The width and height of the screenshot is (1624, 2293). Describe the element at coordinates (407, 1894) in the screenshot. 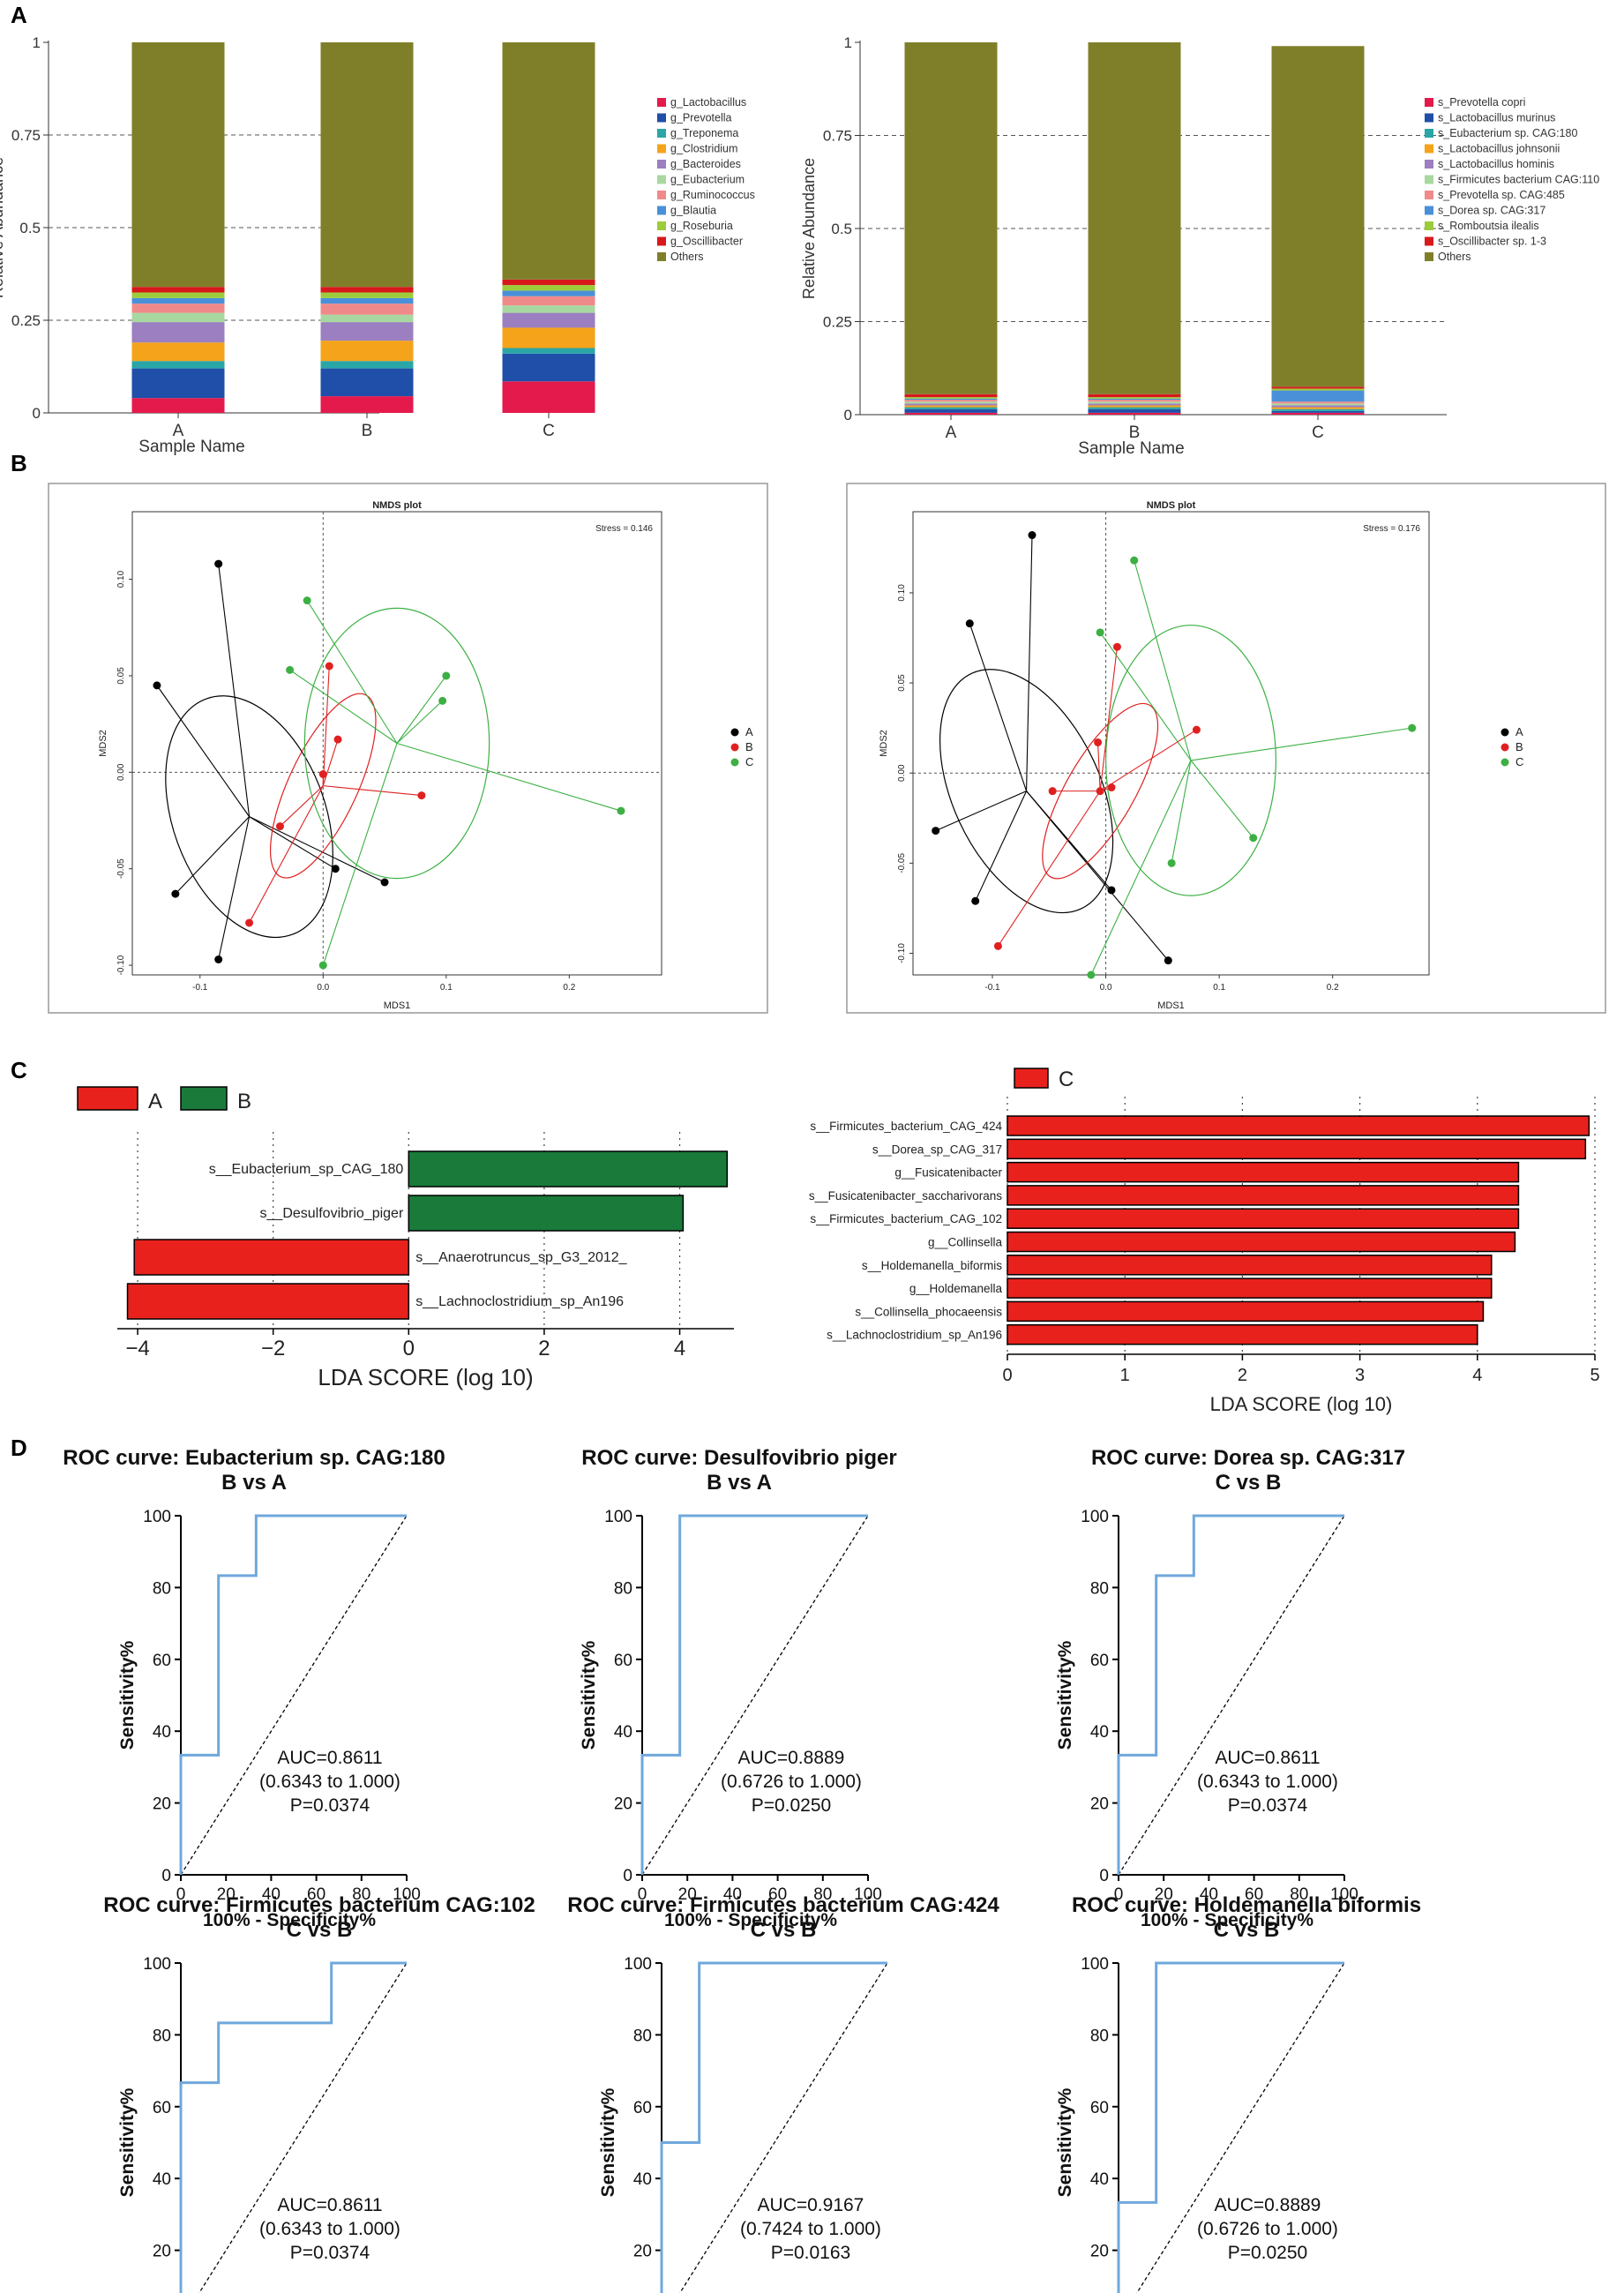

I see `x-tick-label: 100` at that location.